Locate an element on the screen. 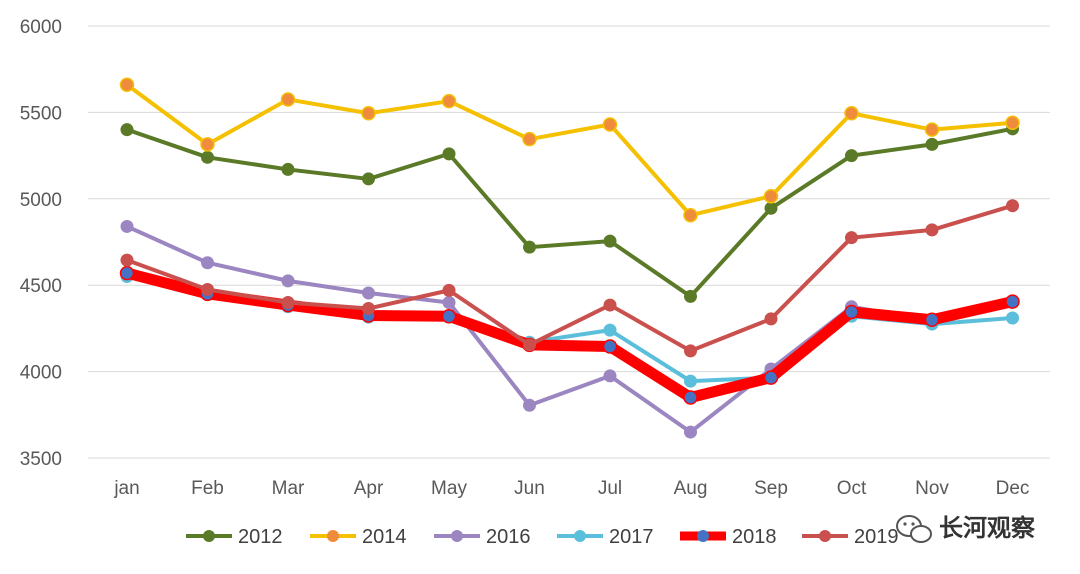 The image size is (1080, 574). legend-label: 2014 is located at coordinates (384, 537).